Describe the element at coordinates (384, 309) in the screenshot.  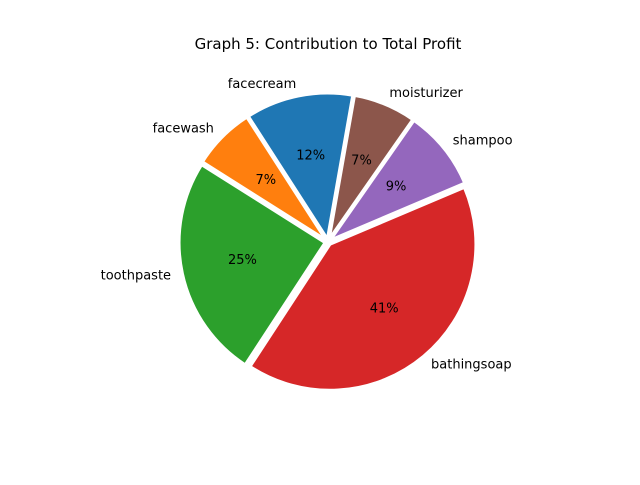
I see `percent-label-bathingsoap: 41%` at that location.